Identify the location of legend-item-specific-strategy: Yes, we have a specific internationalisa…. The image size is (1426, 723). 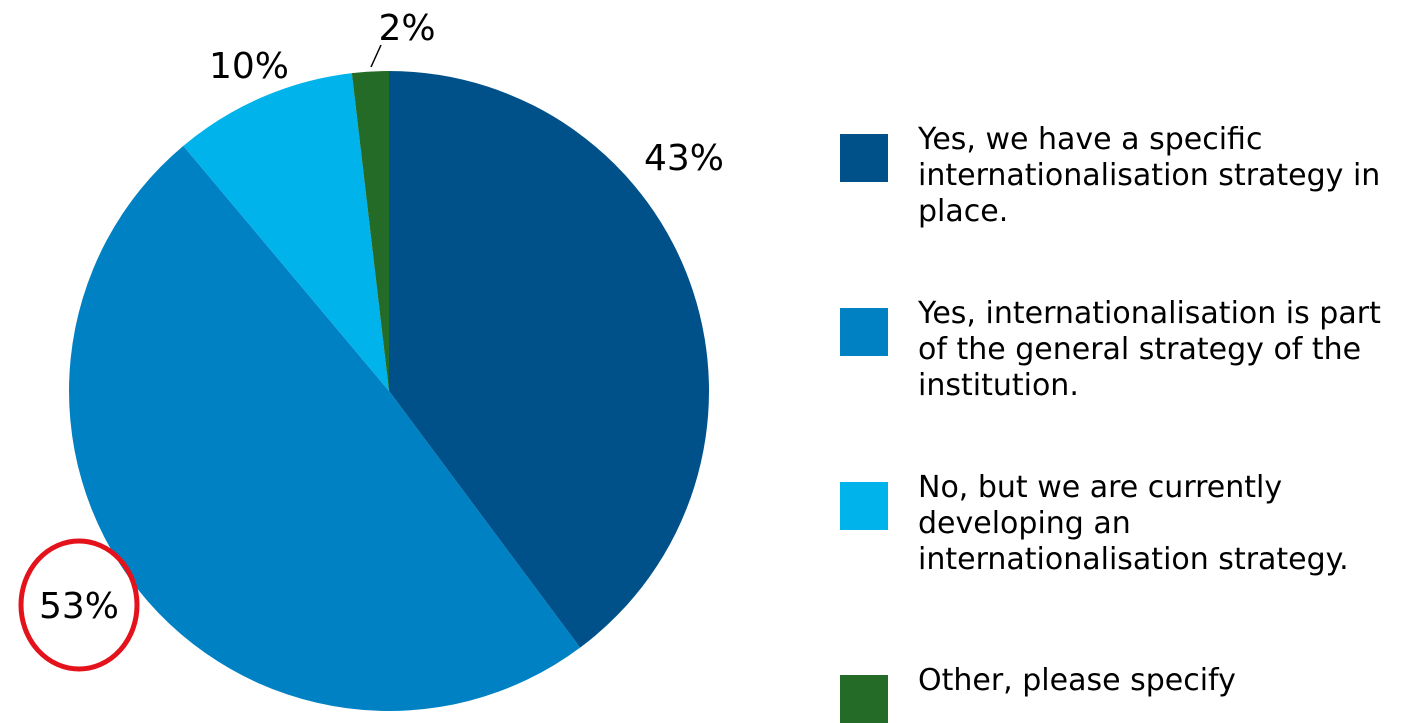
(1129, 176).